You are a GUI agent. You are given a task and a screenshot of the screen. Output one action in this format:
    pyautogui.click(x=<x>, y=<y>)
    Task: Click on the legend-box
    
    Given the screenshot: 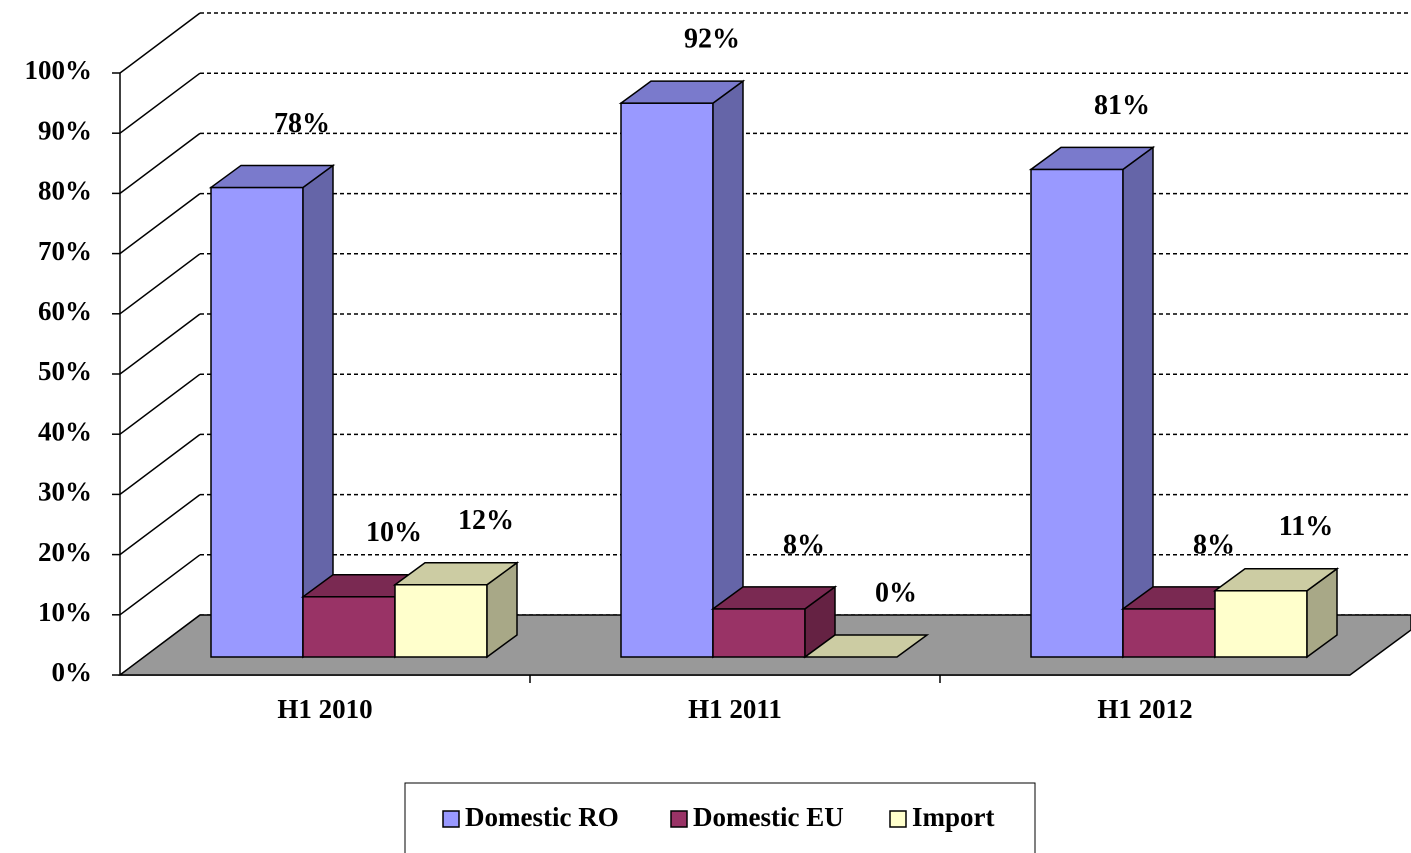 What is the action you would take?
    pyautogui.click(x=720, y=817)
    